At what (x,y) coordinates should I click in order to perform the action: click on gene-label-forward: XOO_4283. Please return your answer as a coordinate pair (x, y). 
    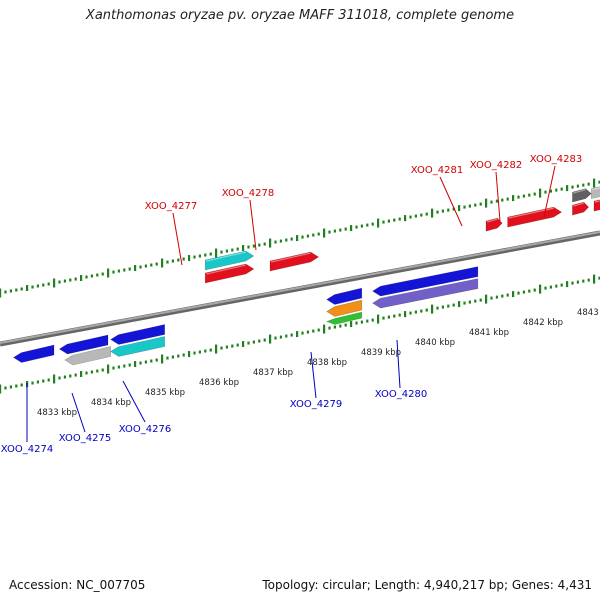
    Looking at the image, I should click on (556, 159).